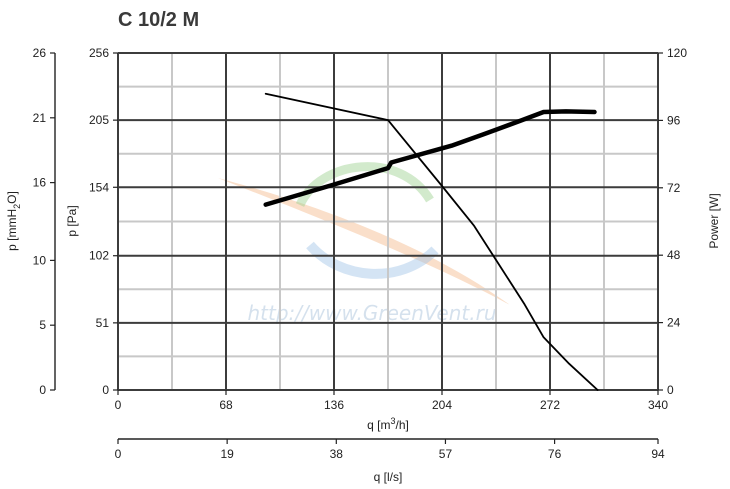 Image resolution: width=730 pixels, height=489 pixels. I want to click on watermark-url: http://www.GreenVent.ru, so click(371, 313).